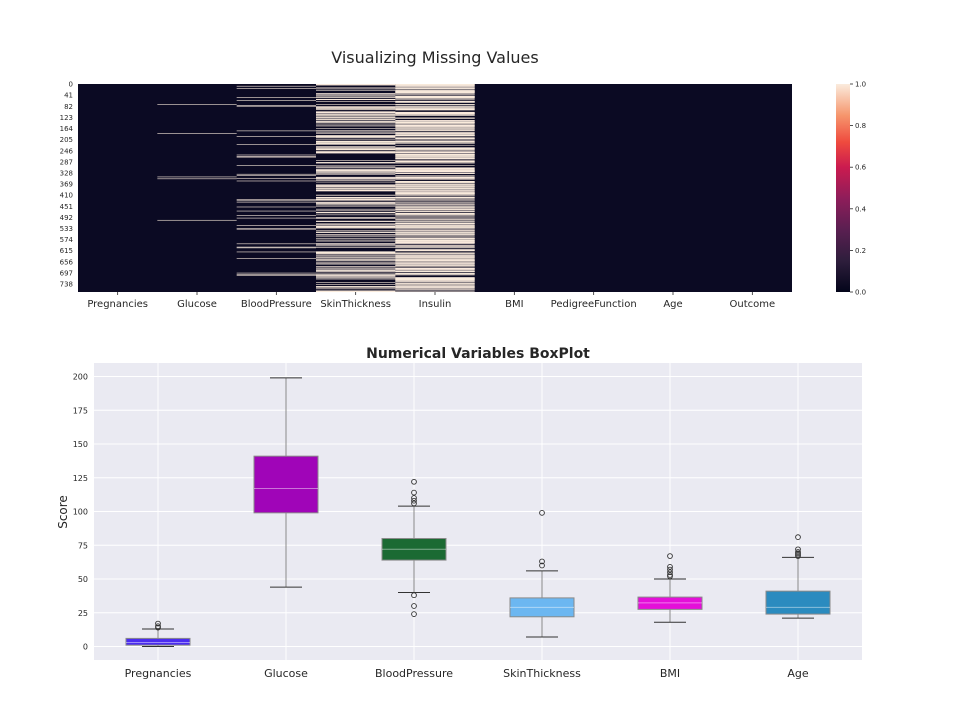  I want to click on boxplot-x-tick-label: Age, so click(798, 673).